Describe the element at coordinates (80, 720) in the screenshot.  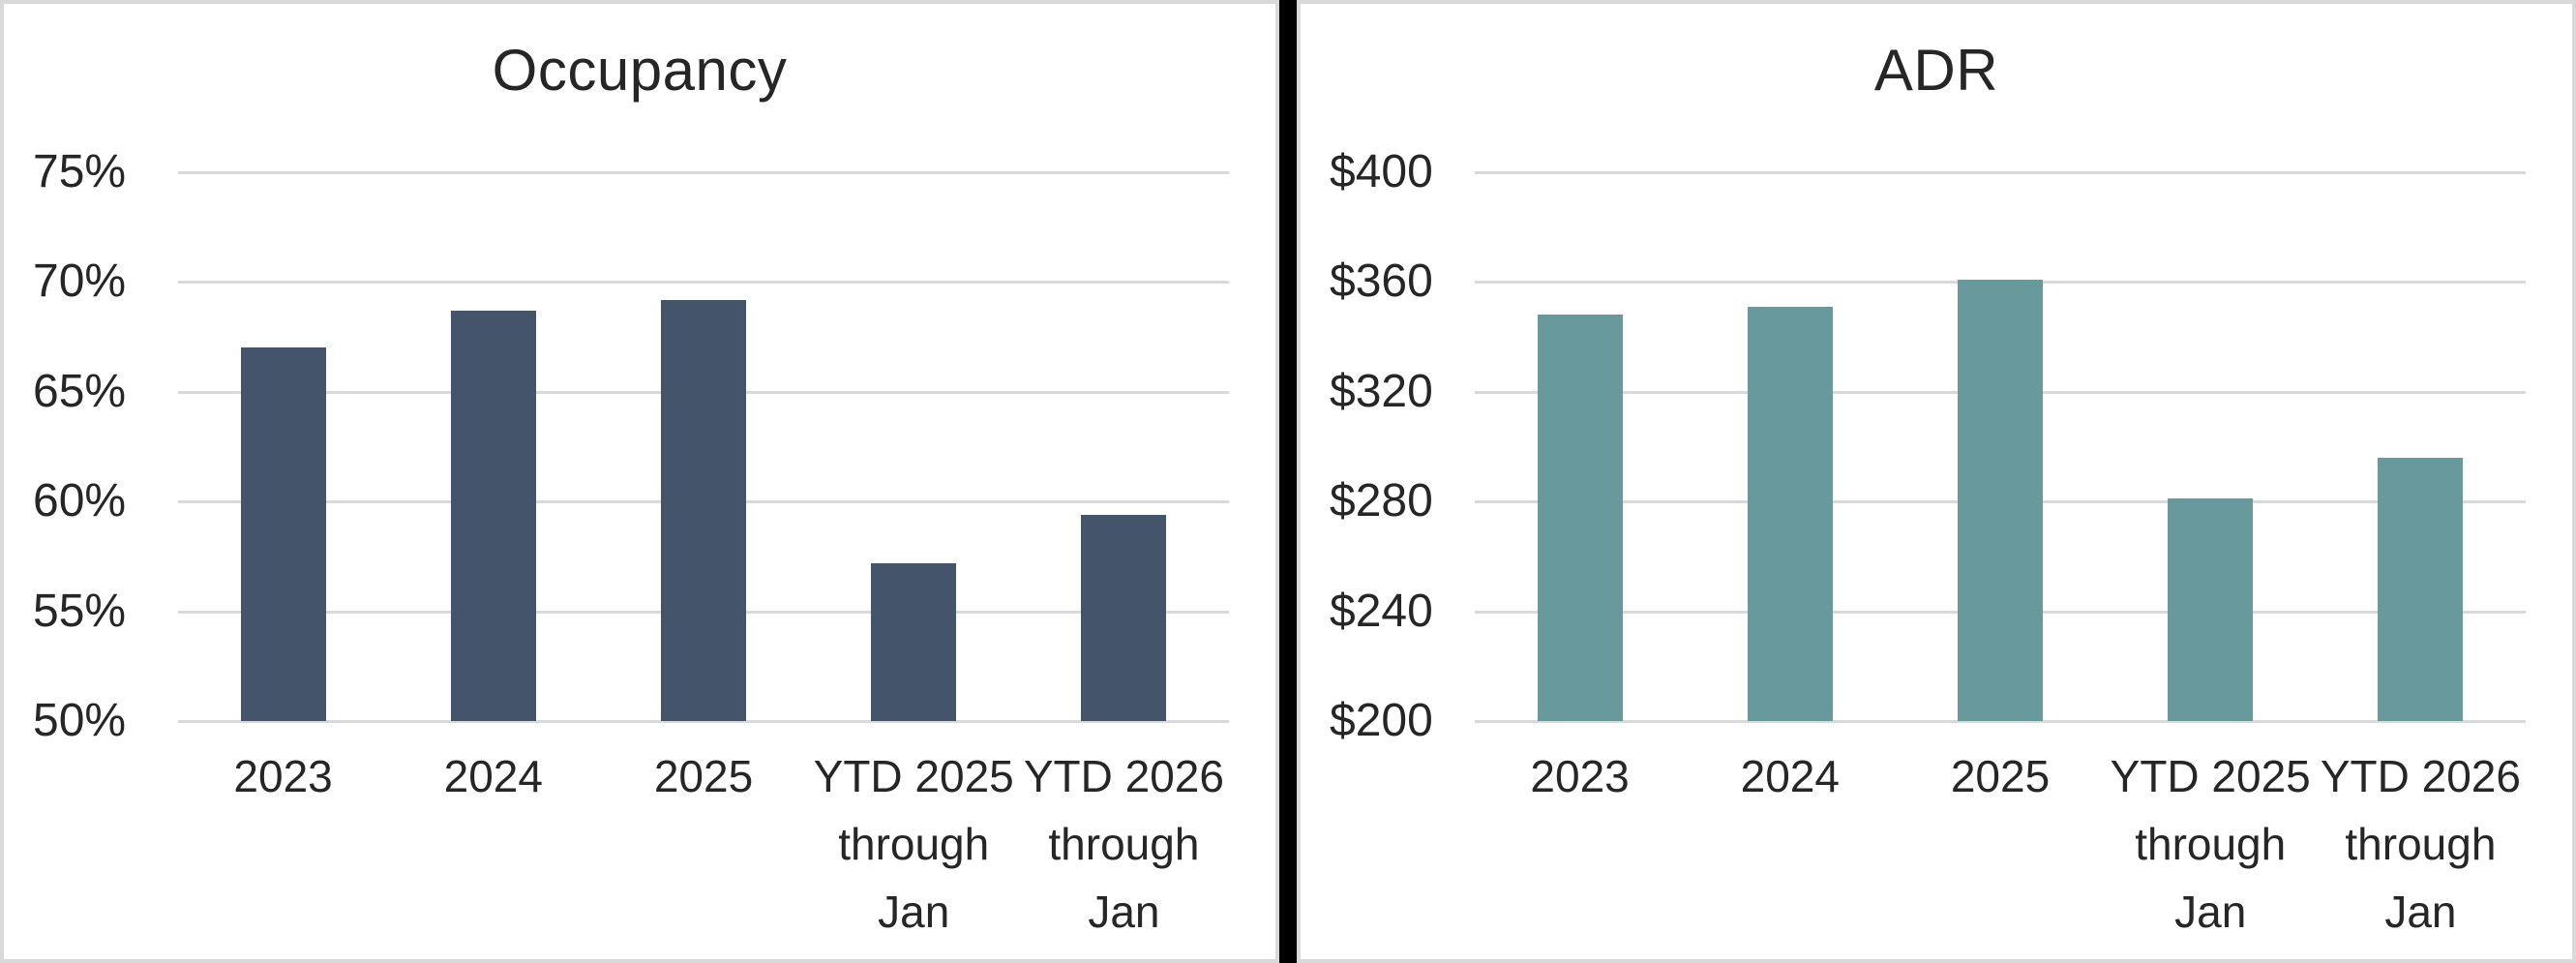
I see `y-axis-tick-label: 50%` at that location.